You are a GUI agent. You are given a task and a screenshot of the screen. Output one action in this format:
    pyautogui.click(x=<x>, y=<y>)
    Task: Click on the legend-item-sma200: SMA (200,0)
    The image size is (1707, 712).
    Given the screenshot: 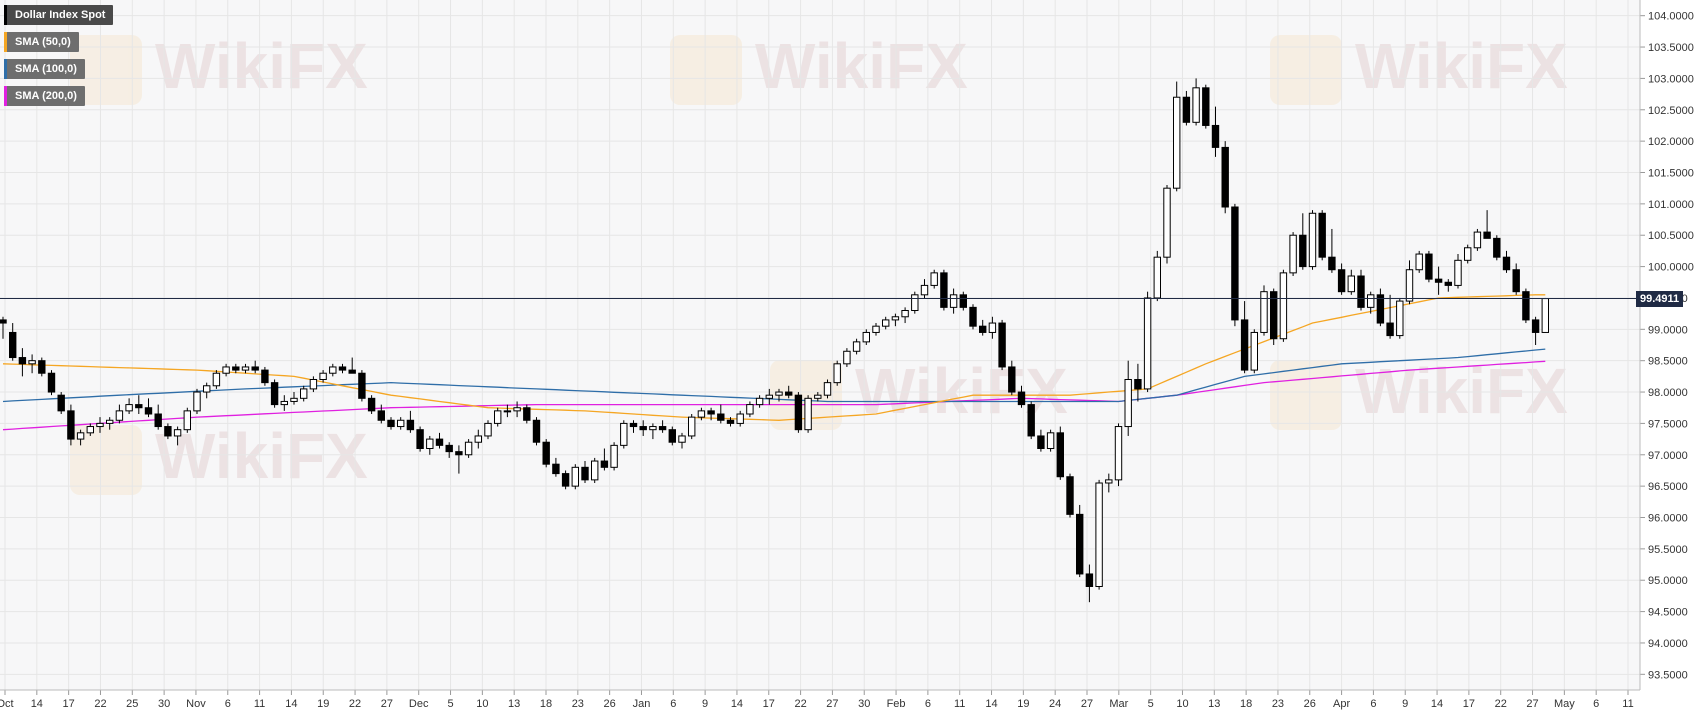 What is the action you would take?
    pyautogui.click(x=44, y=96)
    